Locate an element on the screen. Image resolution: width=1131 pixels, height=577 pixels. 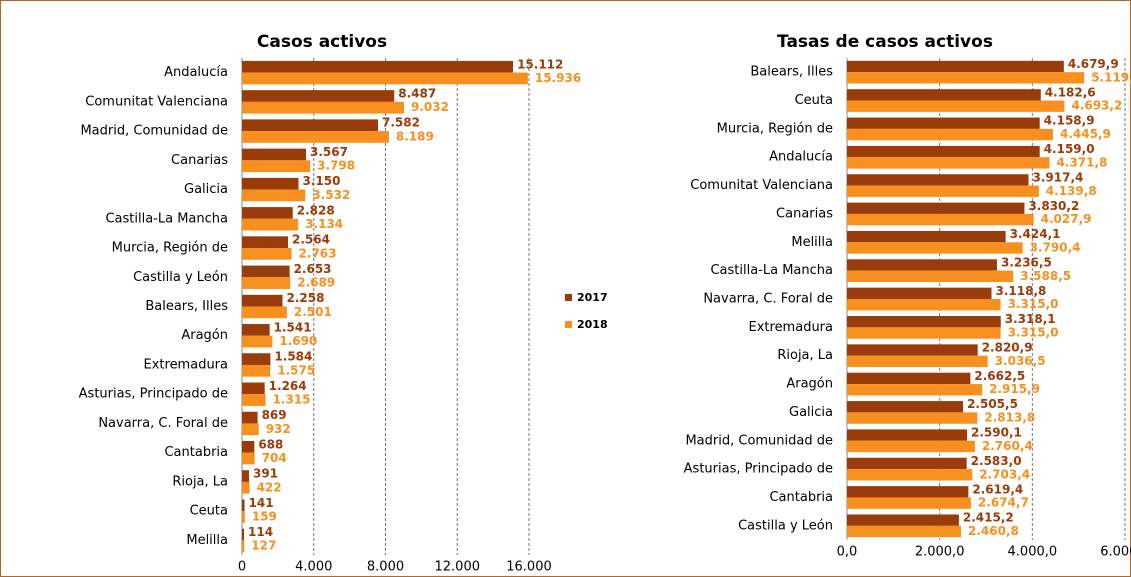
legend-label: 2017 is located at coordinates (592, 297).